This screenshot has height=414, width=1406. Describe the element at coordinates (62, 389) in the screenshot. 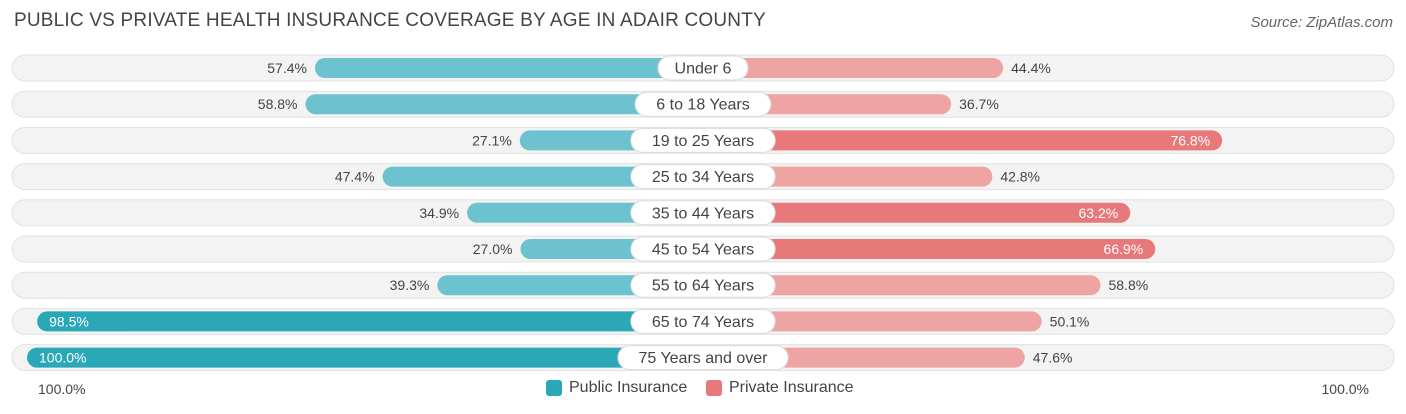

I see `axis-left-label: 100.0%` at that location.